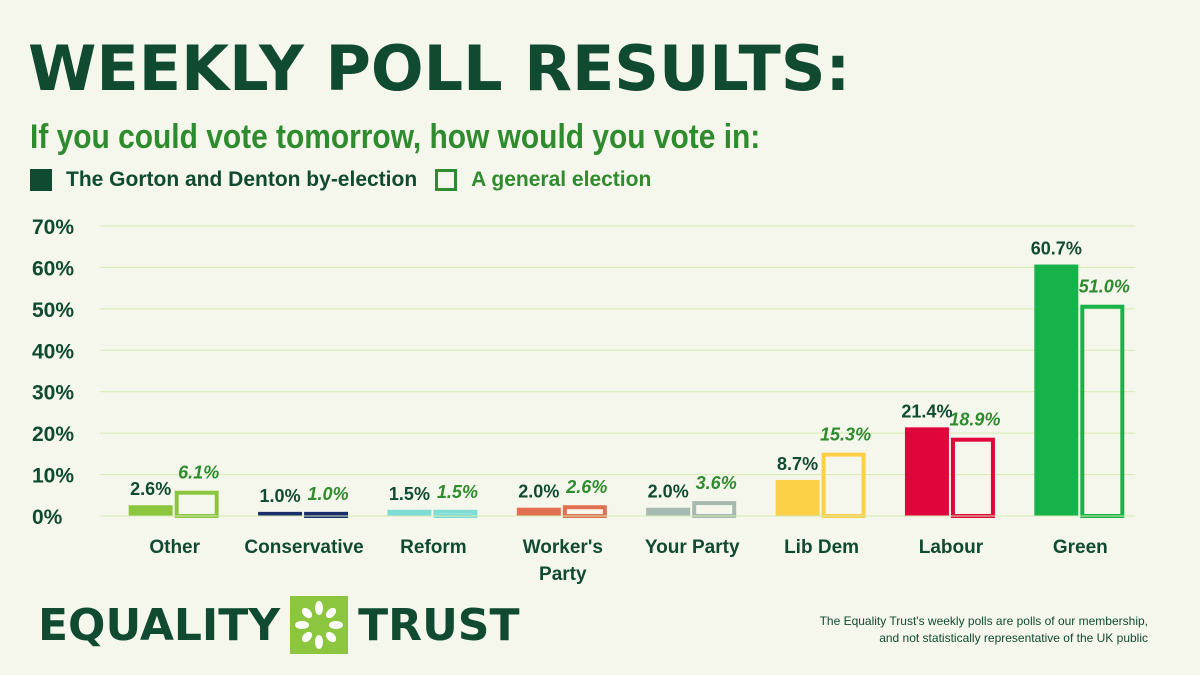 This screenshot has height=675, width=1200. Describe the element at coordinates (53, 434) in the screenshot. I see `y-tick-label: 20%` at that location.